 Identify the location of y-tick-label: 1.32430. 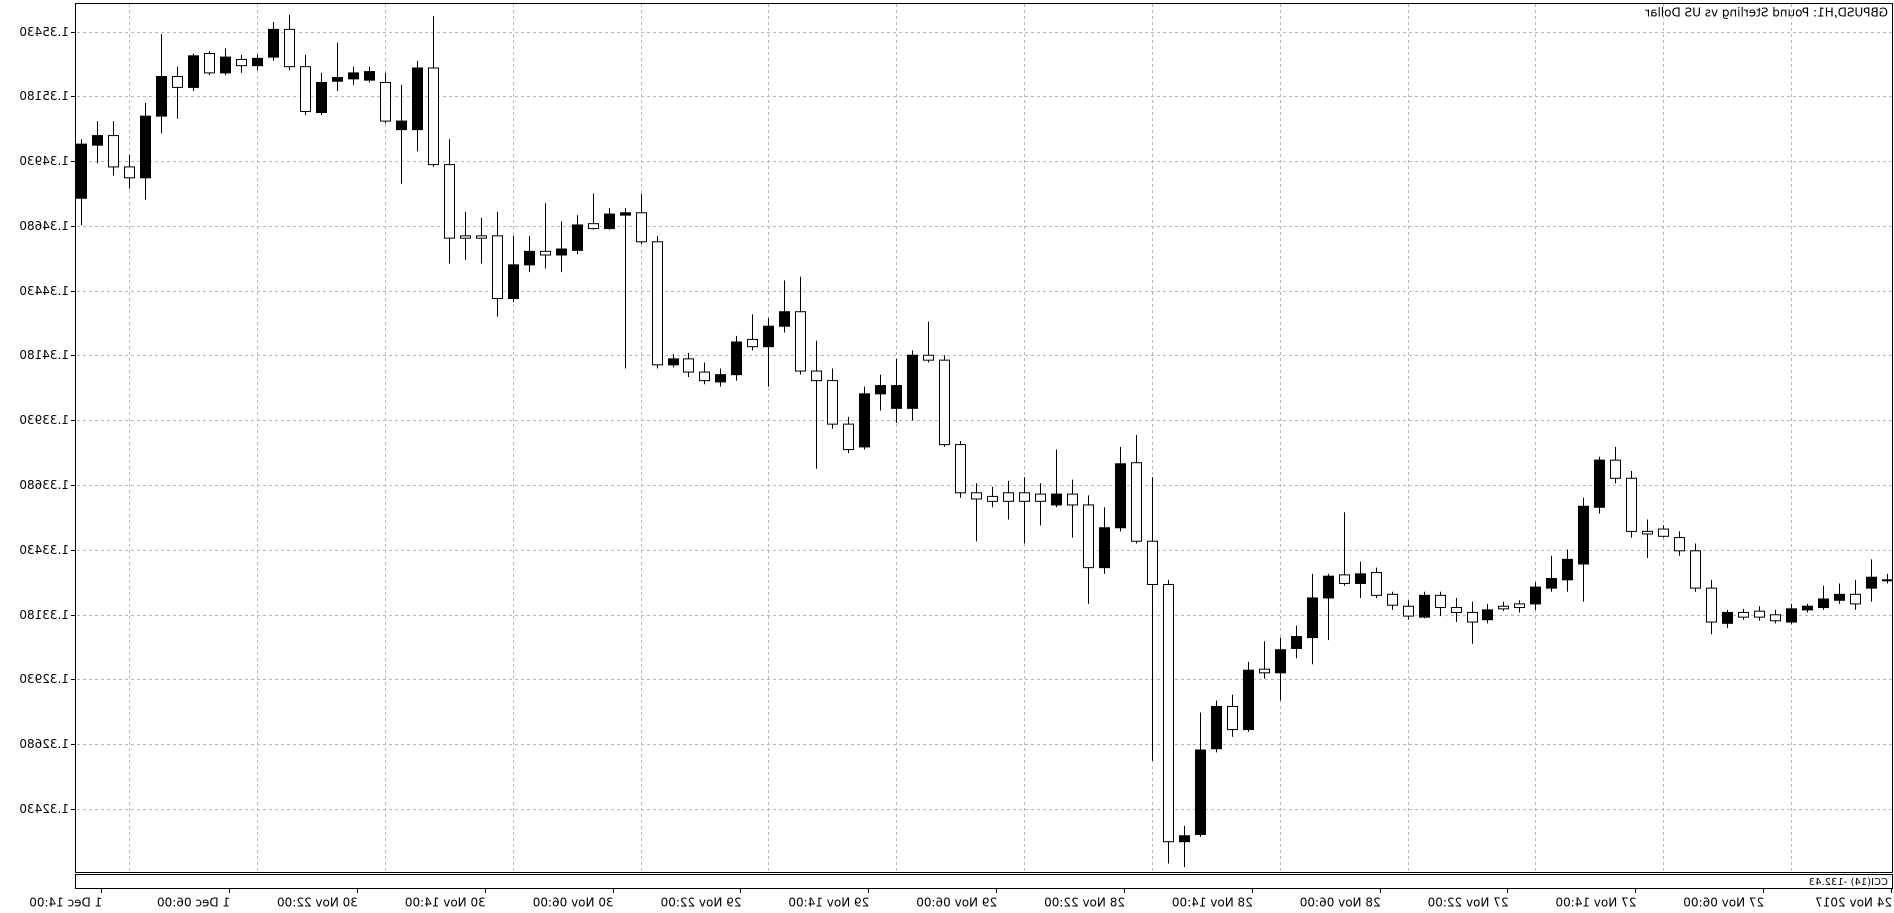
(44, 809).